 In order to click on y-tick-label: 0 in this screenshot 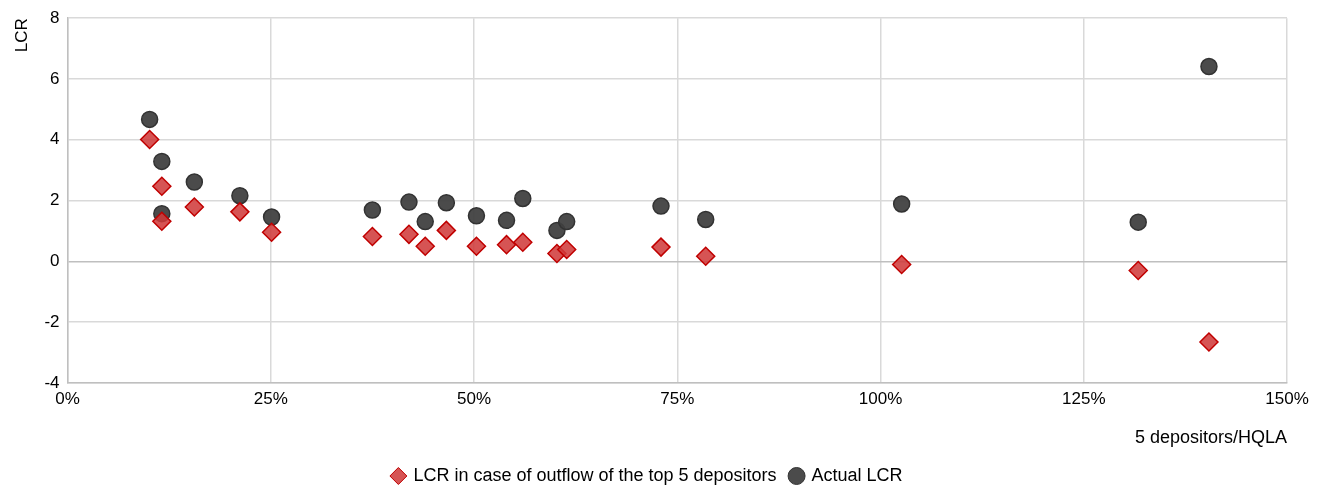, I will do `click(55, 261)`.